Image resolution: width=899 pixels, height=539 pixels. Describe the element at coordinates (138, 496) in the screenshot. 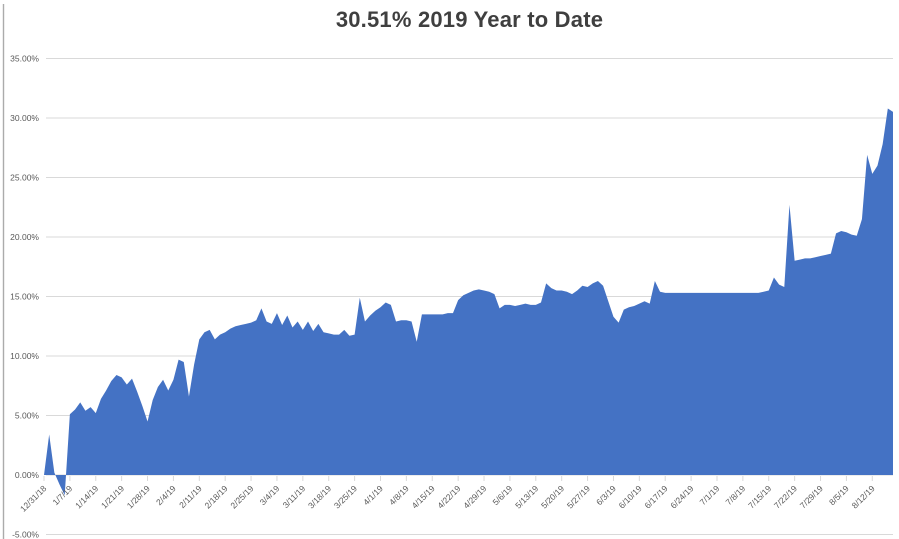

I see `x-axis-tick-label: 1/28/19` at that location.